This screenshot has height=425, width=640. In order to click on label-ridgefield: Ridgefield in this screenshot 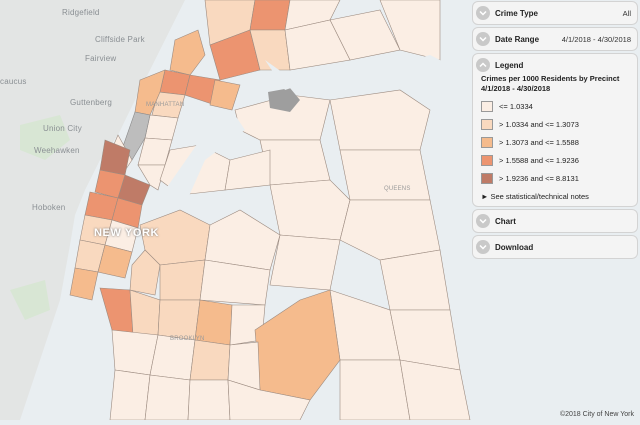, I will do `click(81, 12)`.